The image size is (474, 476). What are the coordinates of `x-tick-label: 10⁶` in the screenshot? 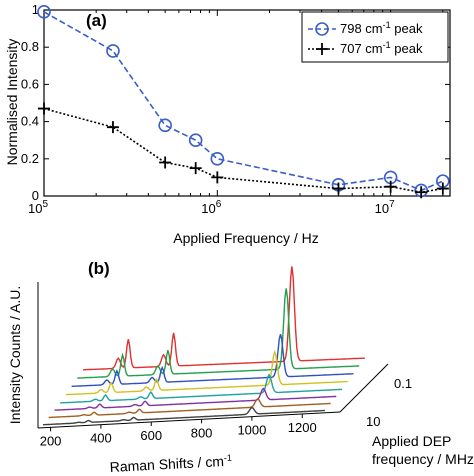 It's located at (211, 207).